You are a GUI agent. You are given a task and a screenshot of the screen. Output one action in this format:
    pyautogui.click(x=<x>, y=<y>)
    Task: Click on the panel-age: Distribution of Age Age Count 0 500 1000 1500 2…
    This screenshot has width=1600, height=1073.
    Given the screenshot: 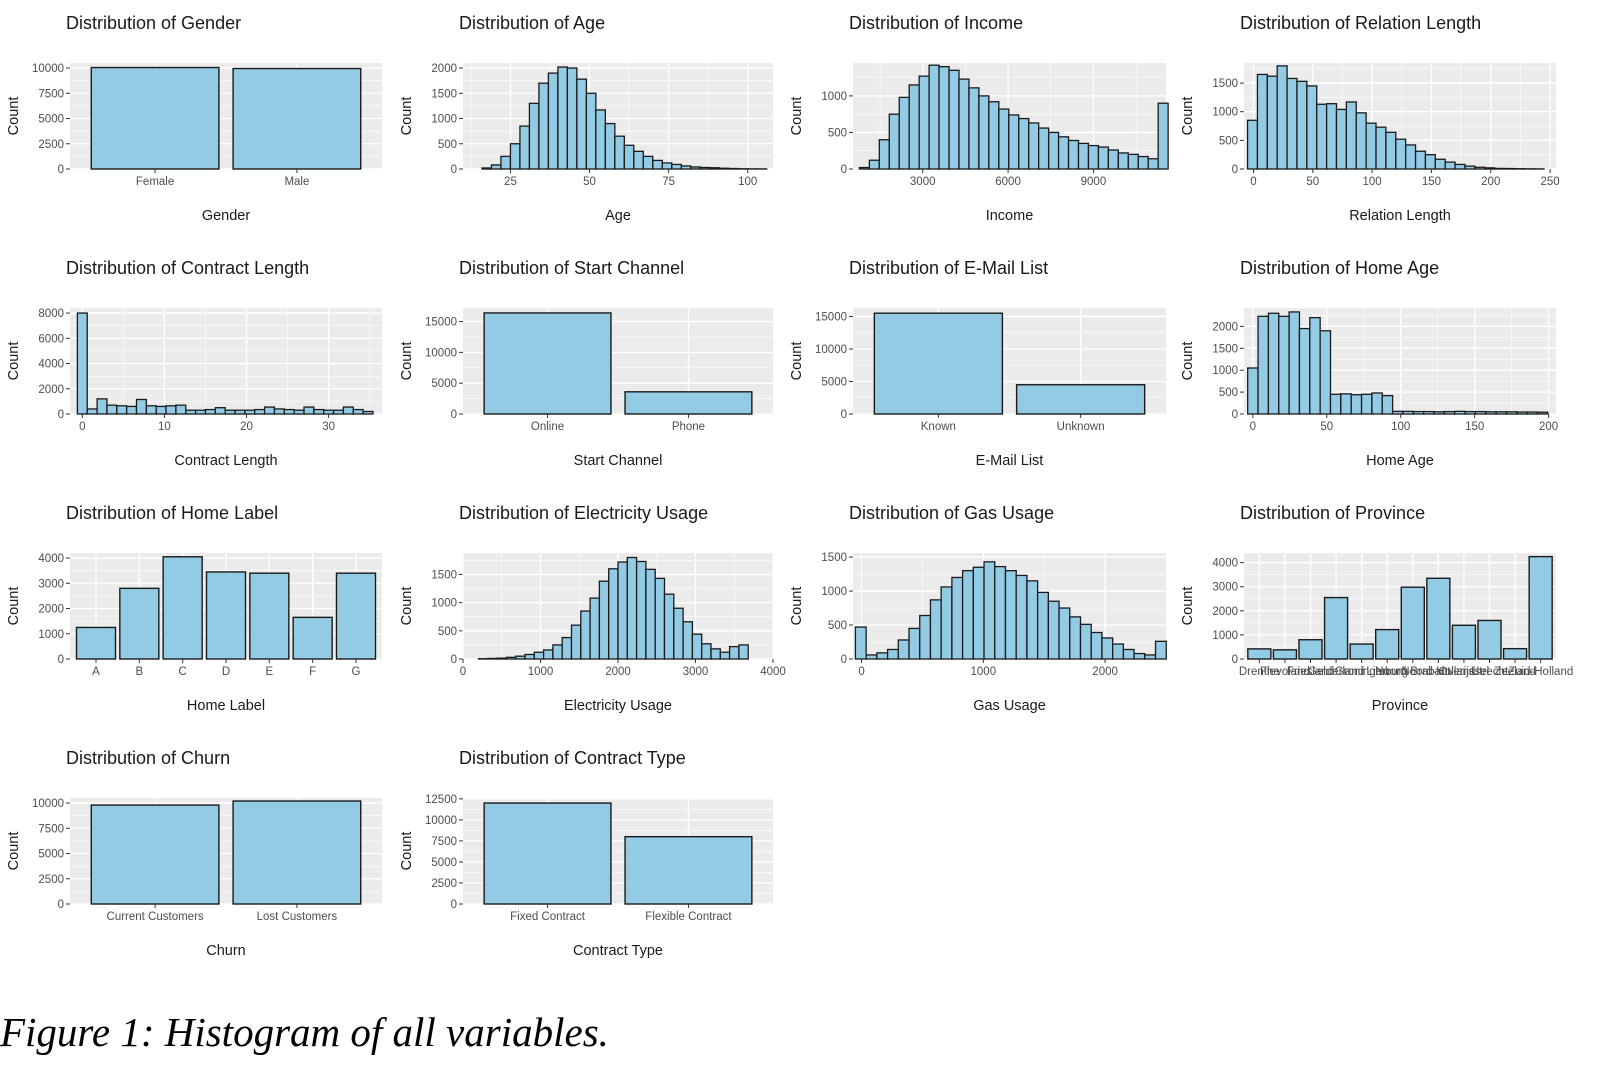 What is the action you would take?
    pyautogui.click(x=586, y=118)
    